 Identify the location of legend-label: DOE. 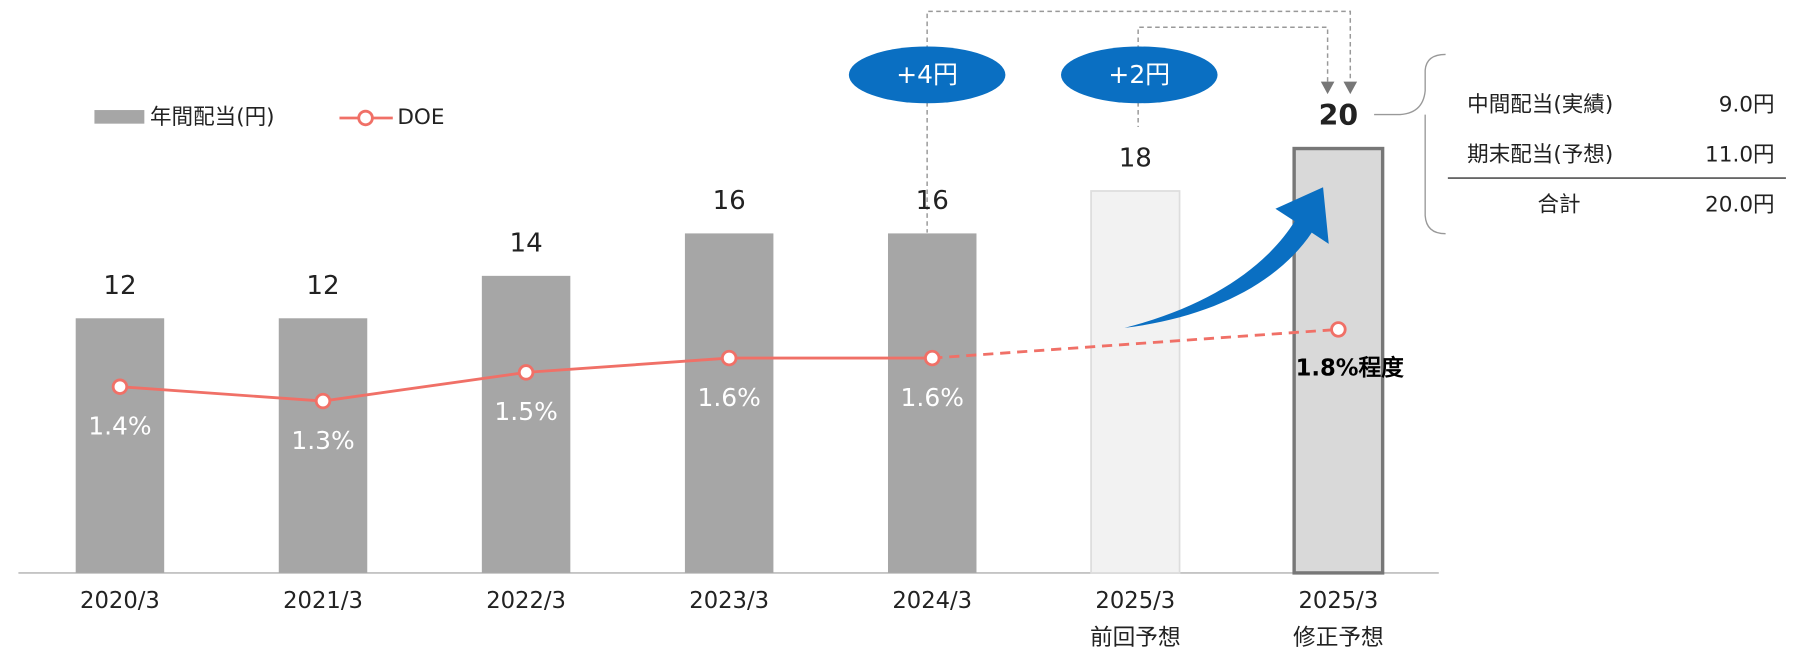
(420, 117).